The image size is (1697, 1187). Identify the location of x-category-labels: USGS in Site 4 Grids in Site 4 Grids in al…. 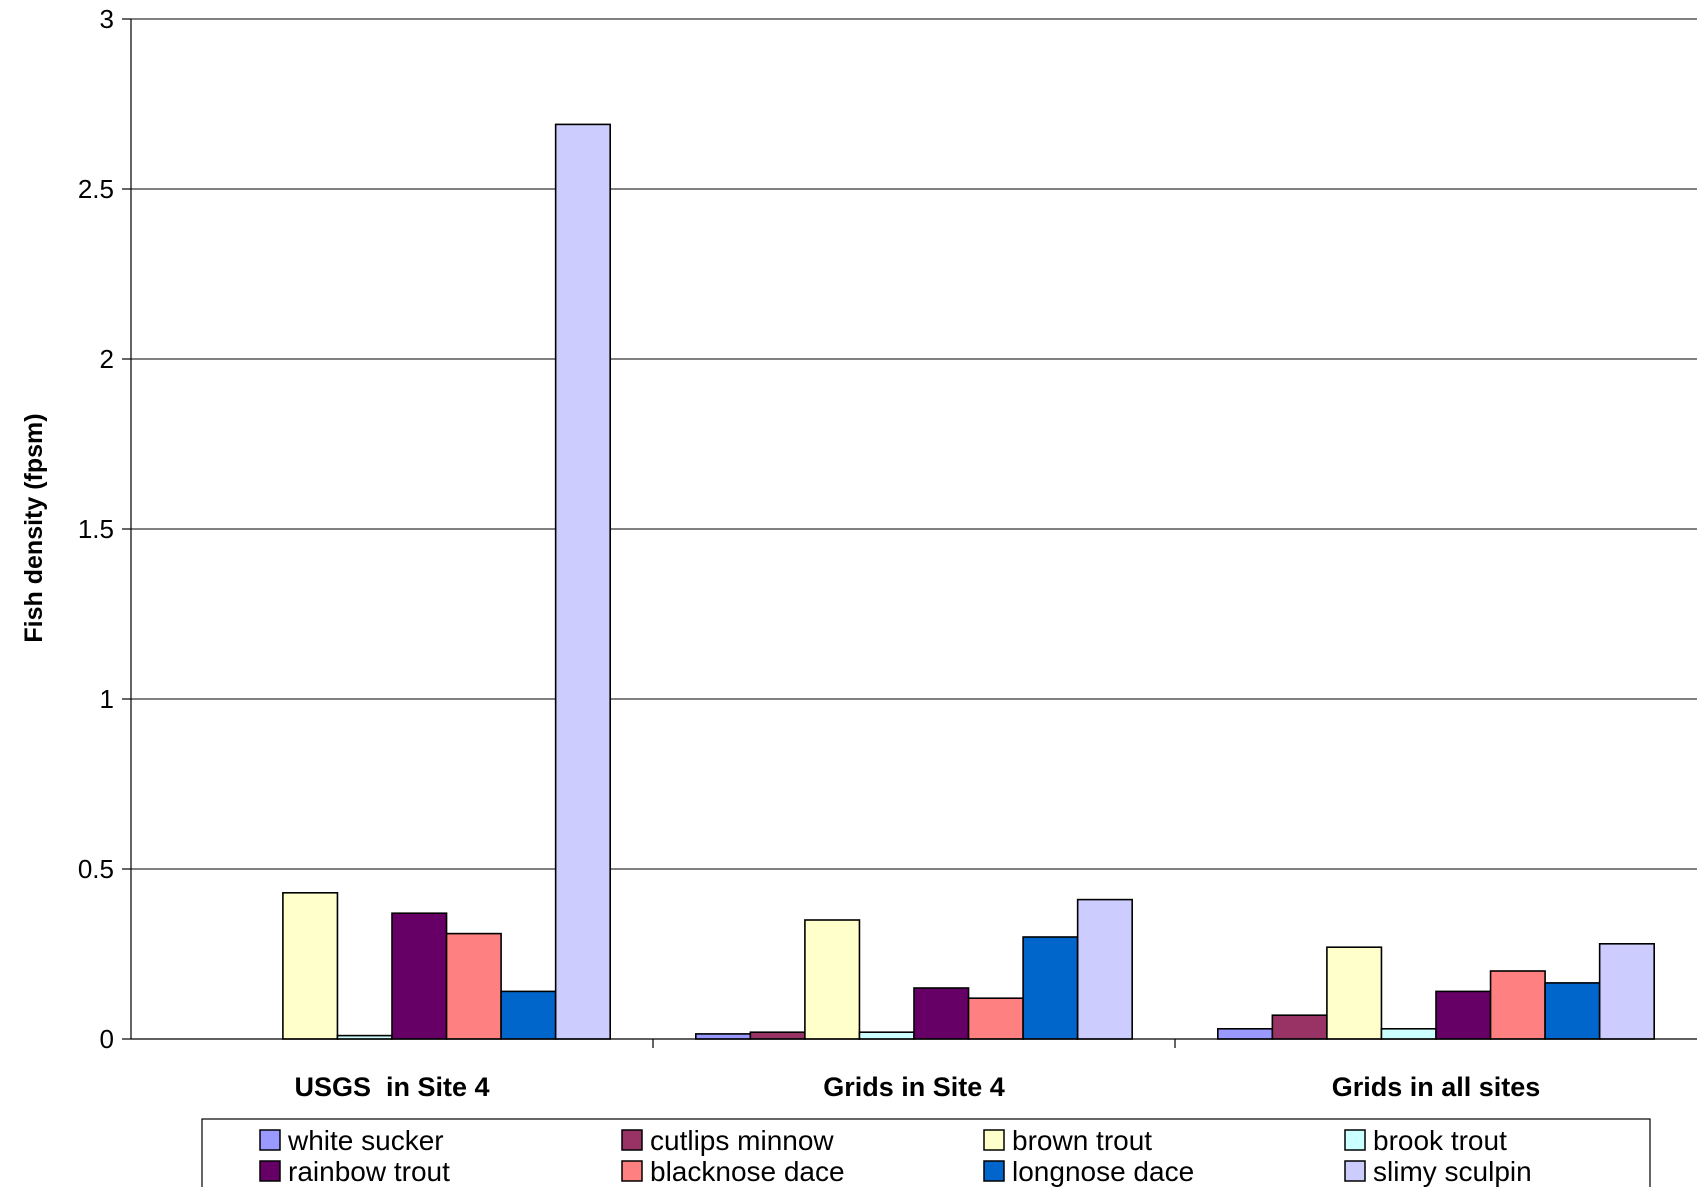
(917, 1087).